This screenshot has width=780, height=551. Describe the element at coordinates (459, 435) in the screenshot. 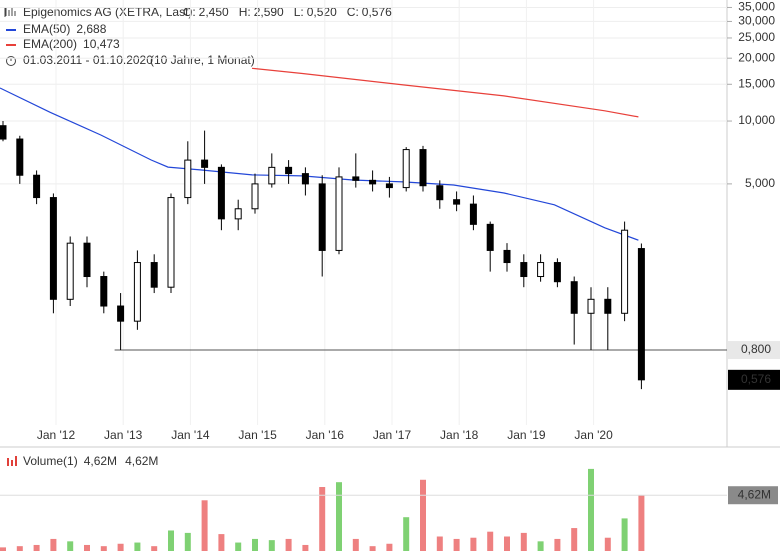

I see `x-tick-label: Jan '18` at that location.